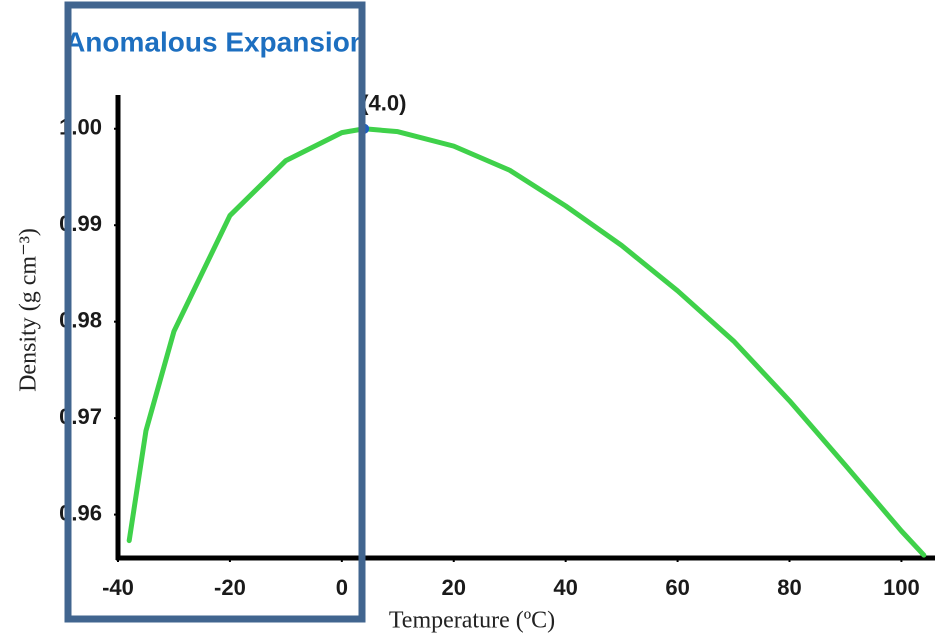 The width and height of the screenshot is (938, 640). I want to click on x-tick-label: 80, so click(789, 587).